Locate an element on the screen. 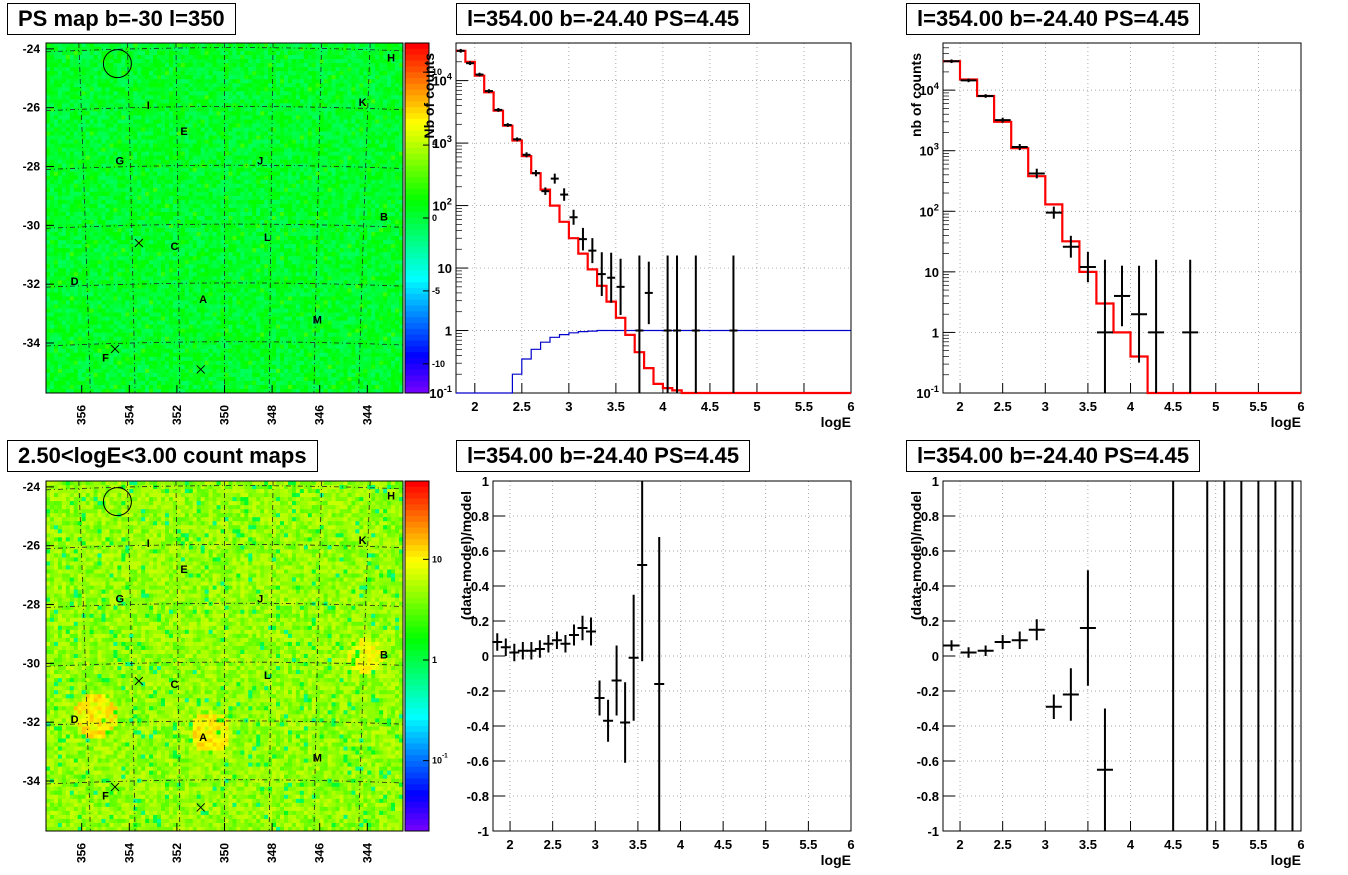 This screenshot has height=875, width=1348. ps_map-group is located at coordinates (225, 218).